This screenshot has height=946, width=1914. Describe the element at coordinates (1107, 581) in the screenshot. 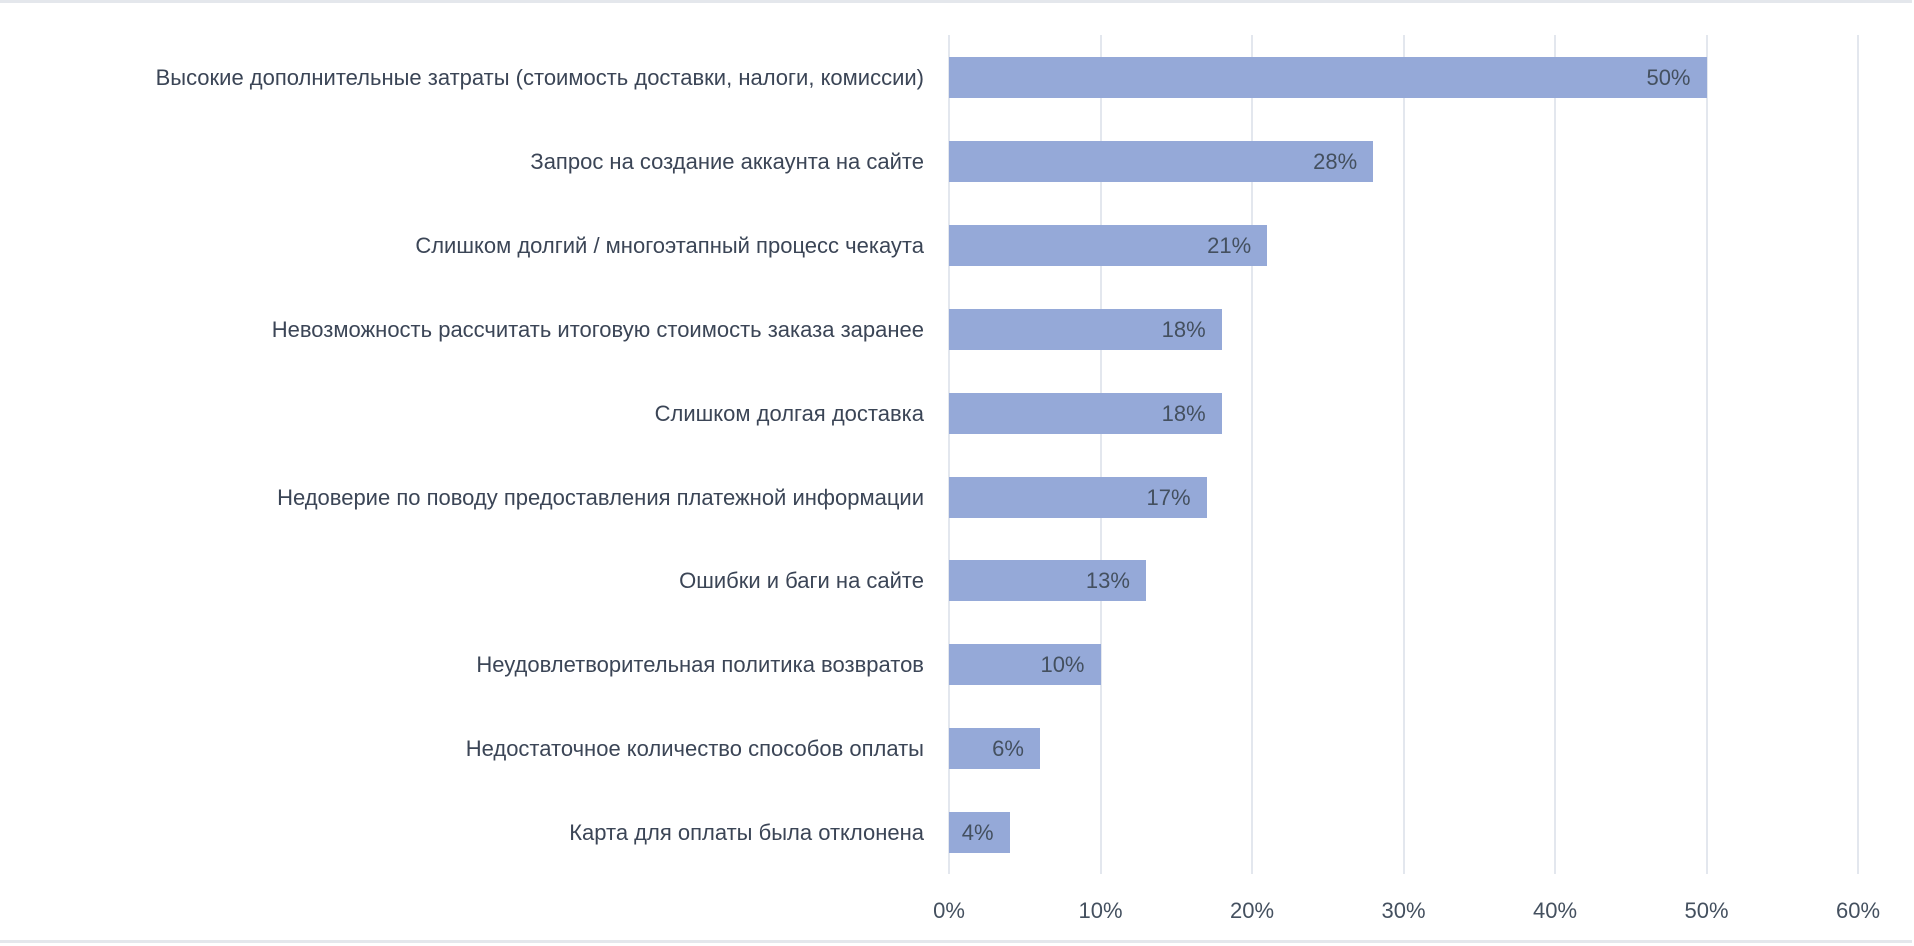

I see `data-label: 13%` at that location.